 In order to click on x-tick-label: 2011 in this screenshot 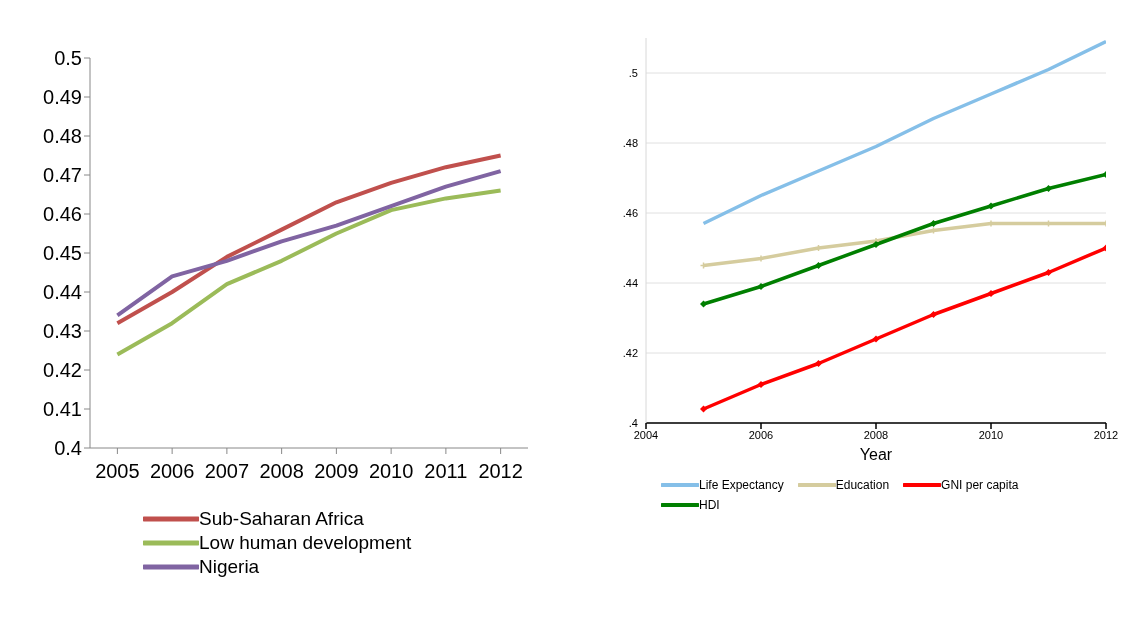, I will do `click(446, 471)`.